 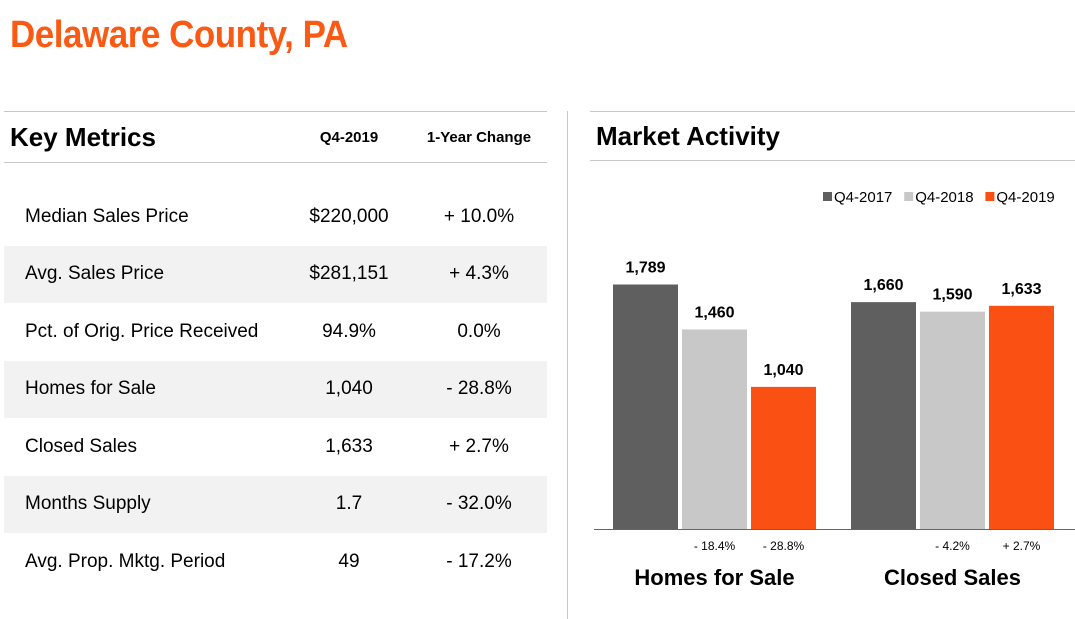 I want to click on legend-label: Q4-2019, so click(x=1025, y=197).